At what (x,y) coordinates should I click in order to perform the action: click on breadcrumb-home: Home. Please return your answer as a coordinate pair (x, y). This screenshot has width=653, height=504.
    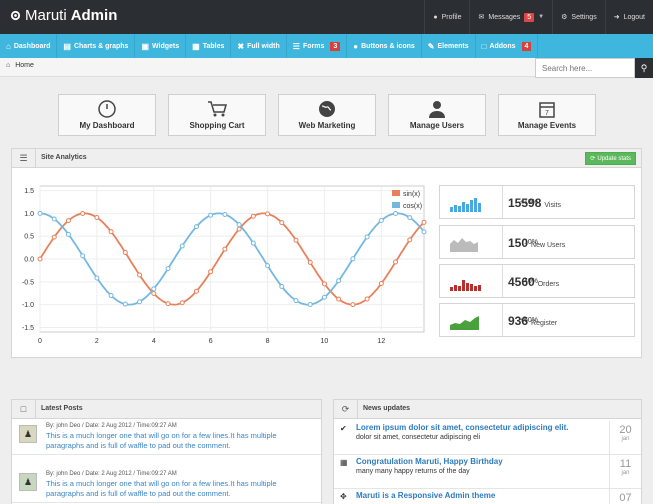
    Looking at the image, I should click on (24, 65).